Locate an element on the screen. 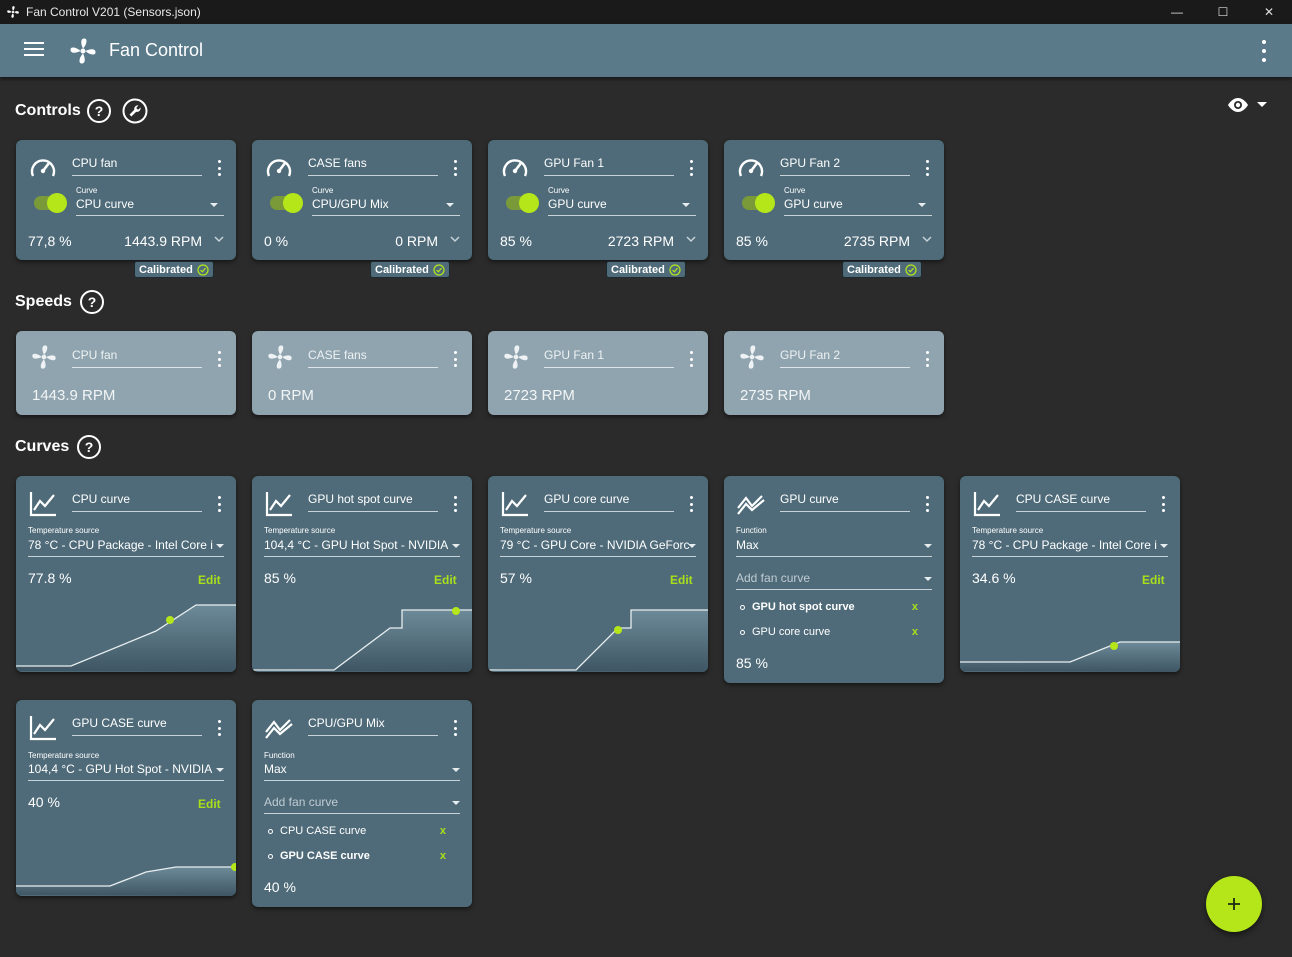 Image resolution: width=1292 pixels, height=957 pixels. speed-card: GPU Fan 2 2735 RPM is located at coordinates (834, 373).